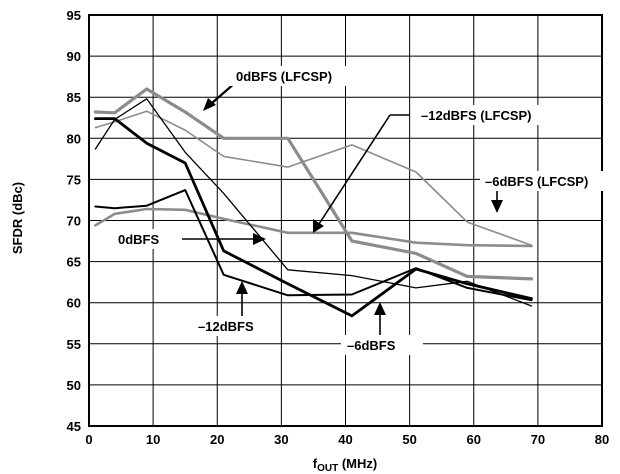  I want to click on annotation-minus6dbfs: –6dBFS, so click(382, 328).